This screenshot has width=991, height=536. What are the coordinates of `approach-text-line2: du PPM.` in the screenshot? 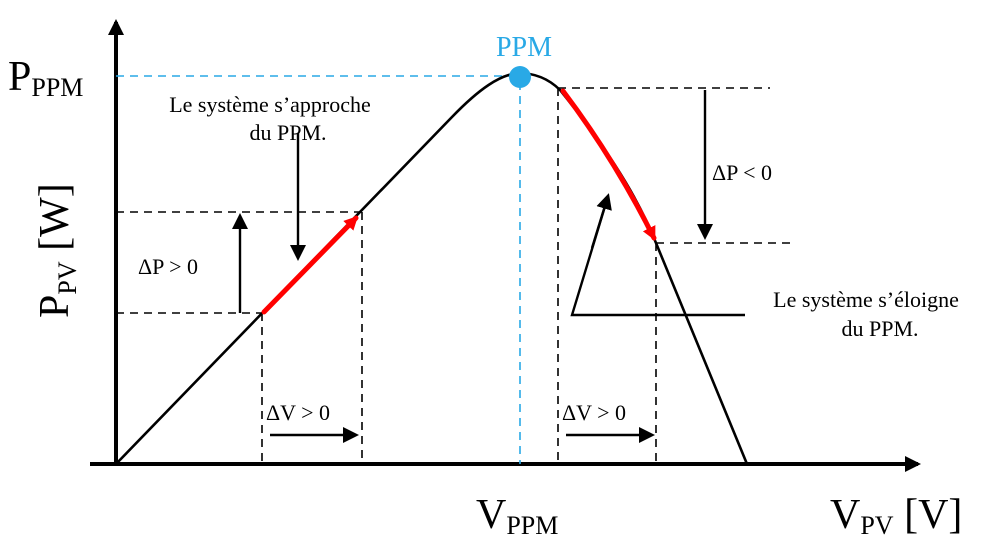 It's located at (287, 132).